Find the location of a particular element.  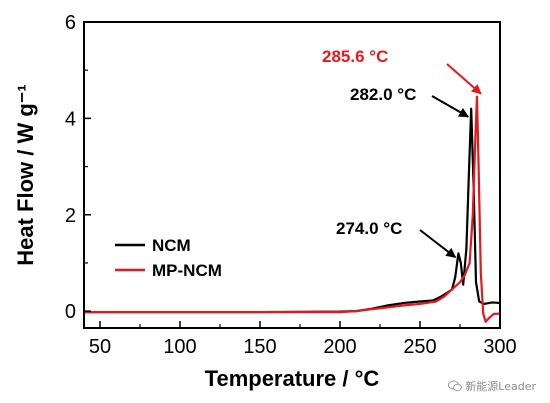

legend-label-mp-ncm: MP-NCM is located at coordinates (187, 270).